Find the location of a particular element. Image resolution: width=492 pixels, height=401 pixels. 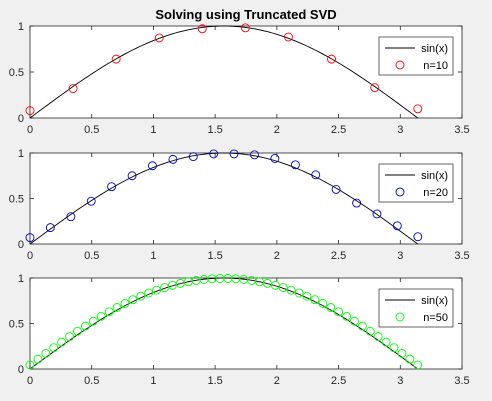

legend: sin(x) n=20 is located at coordinates (416, 183).